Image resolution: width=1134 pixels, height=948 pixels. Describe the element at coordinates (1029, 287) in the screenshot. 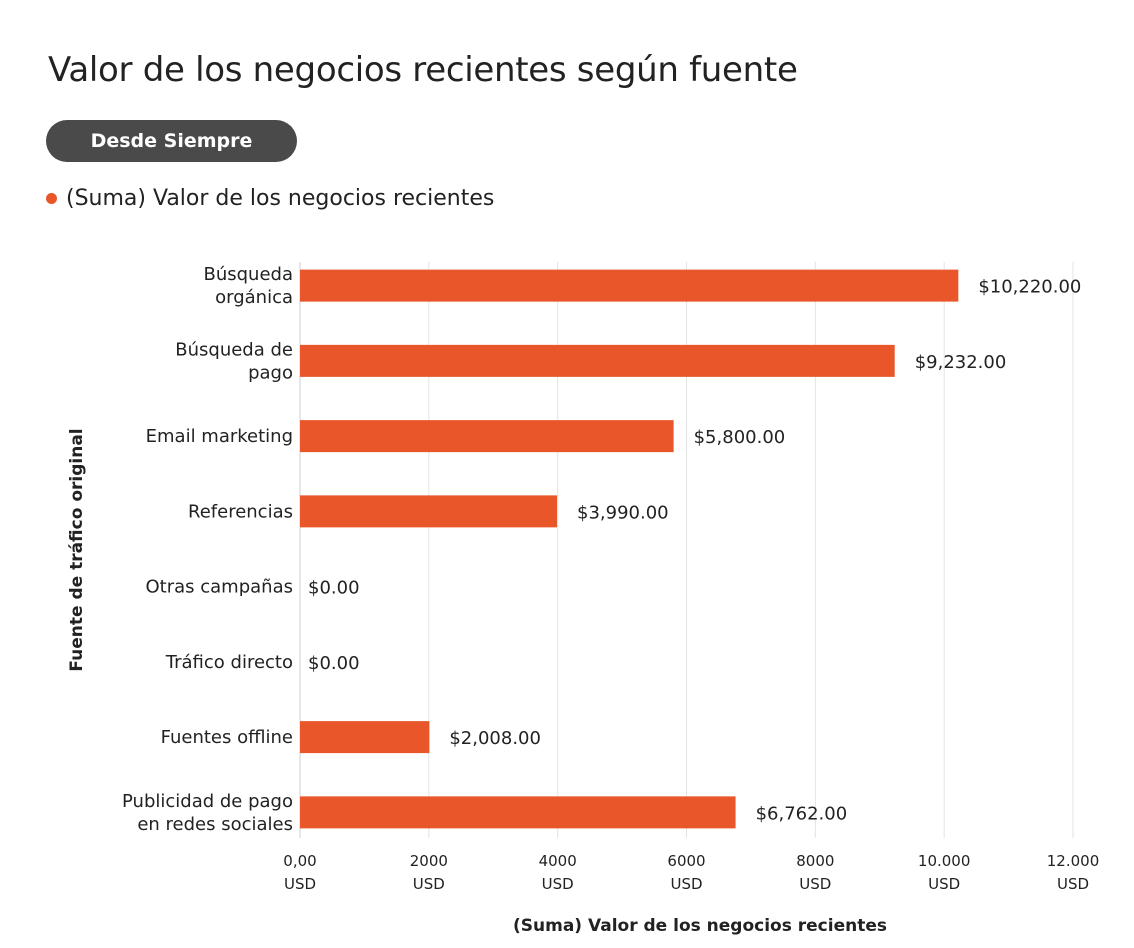

I see `data-label: $10,220.00` at that location.